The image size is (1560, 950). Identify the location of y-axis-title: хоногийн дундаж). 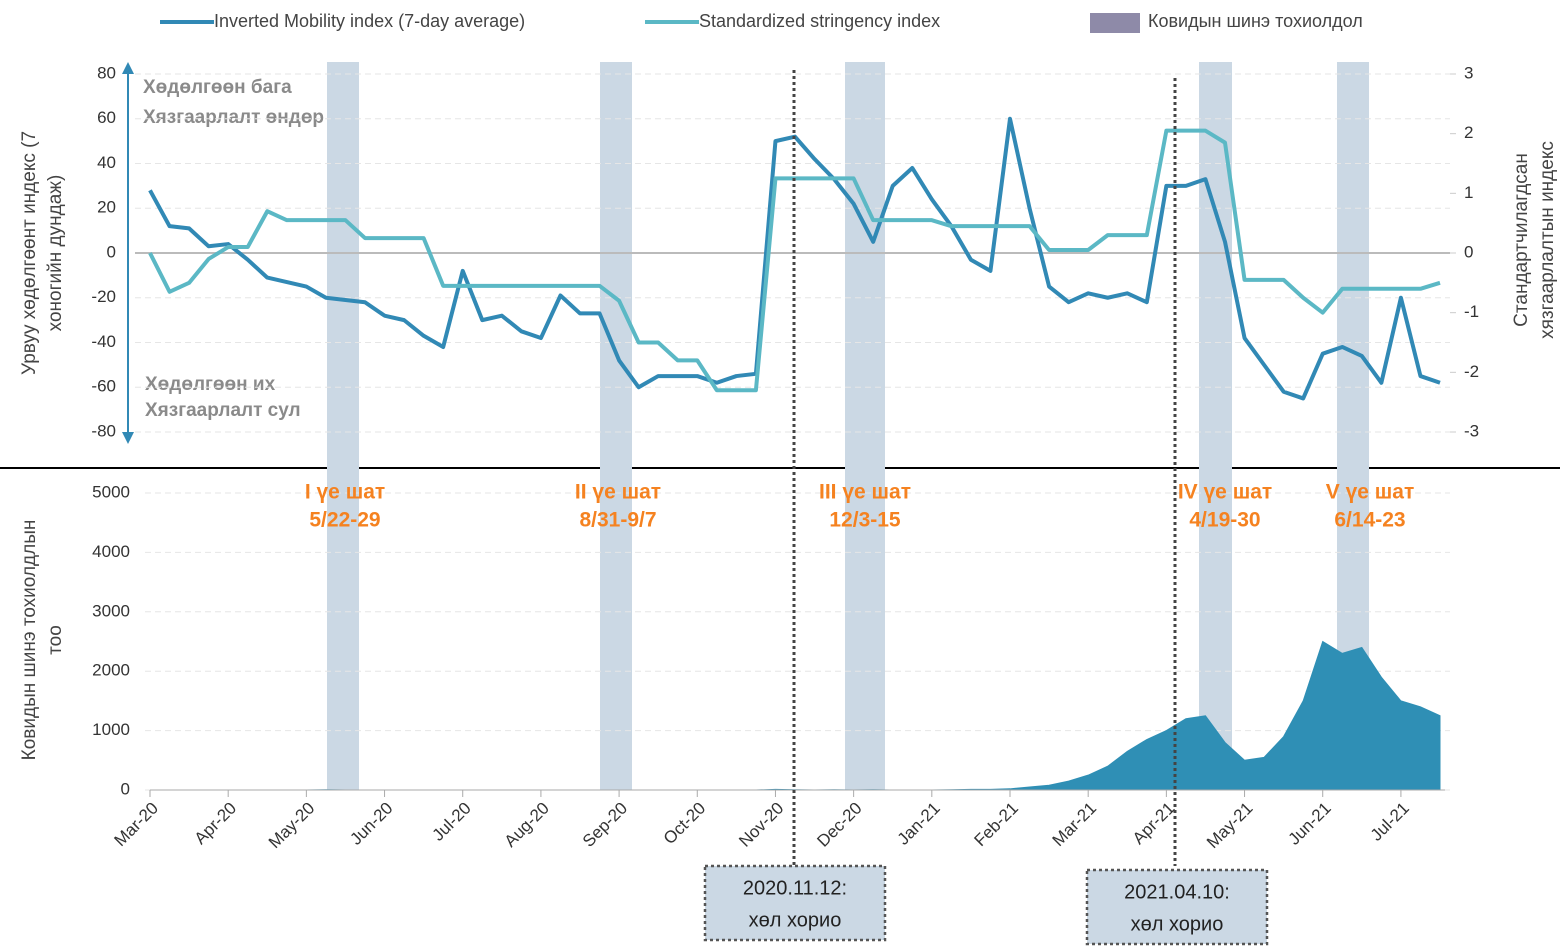
(55, 253).